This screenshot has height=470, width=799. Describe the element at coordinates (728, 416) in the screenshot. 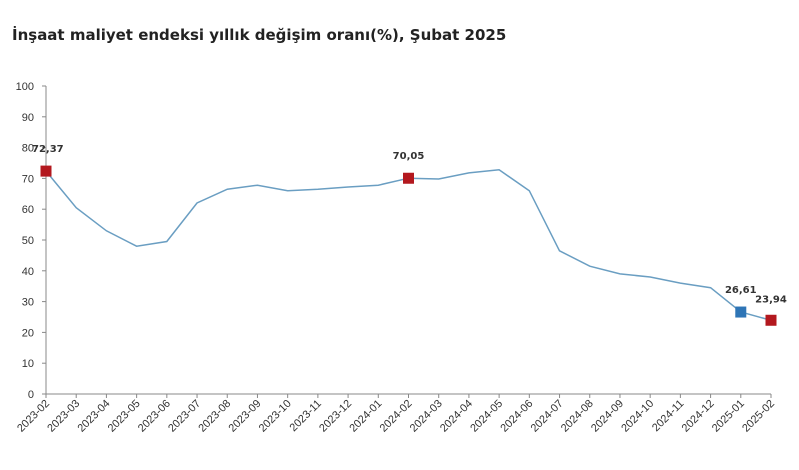

I see `x-tick-label: 2025-01` at that location.